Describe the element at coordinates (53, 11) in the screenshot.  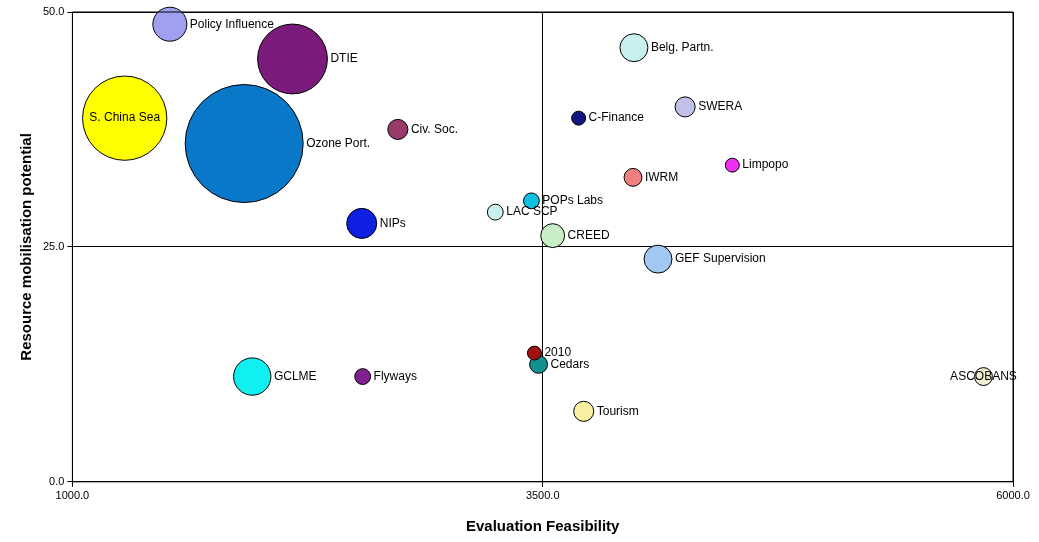
I see `y-tick-label: 50.0` at that location.